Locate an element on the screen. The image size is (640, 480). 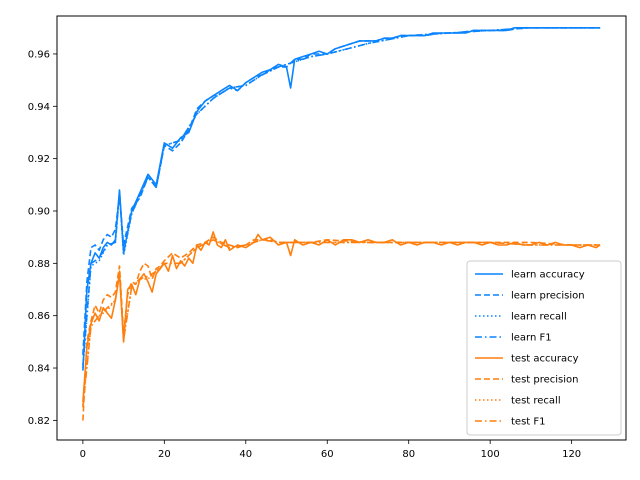
legend-box is located at coordinates (544, 348).